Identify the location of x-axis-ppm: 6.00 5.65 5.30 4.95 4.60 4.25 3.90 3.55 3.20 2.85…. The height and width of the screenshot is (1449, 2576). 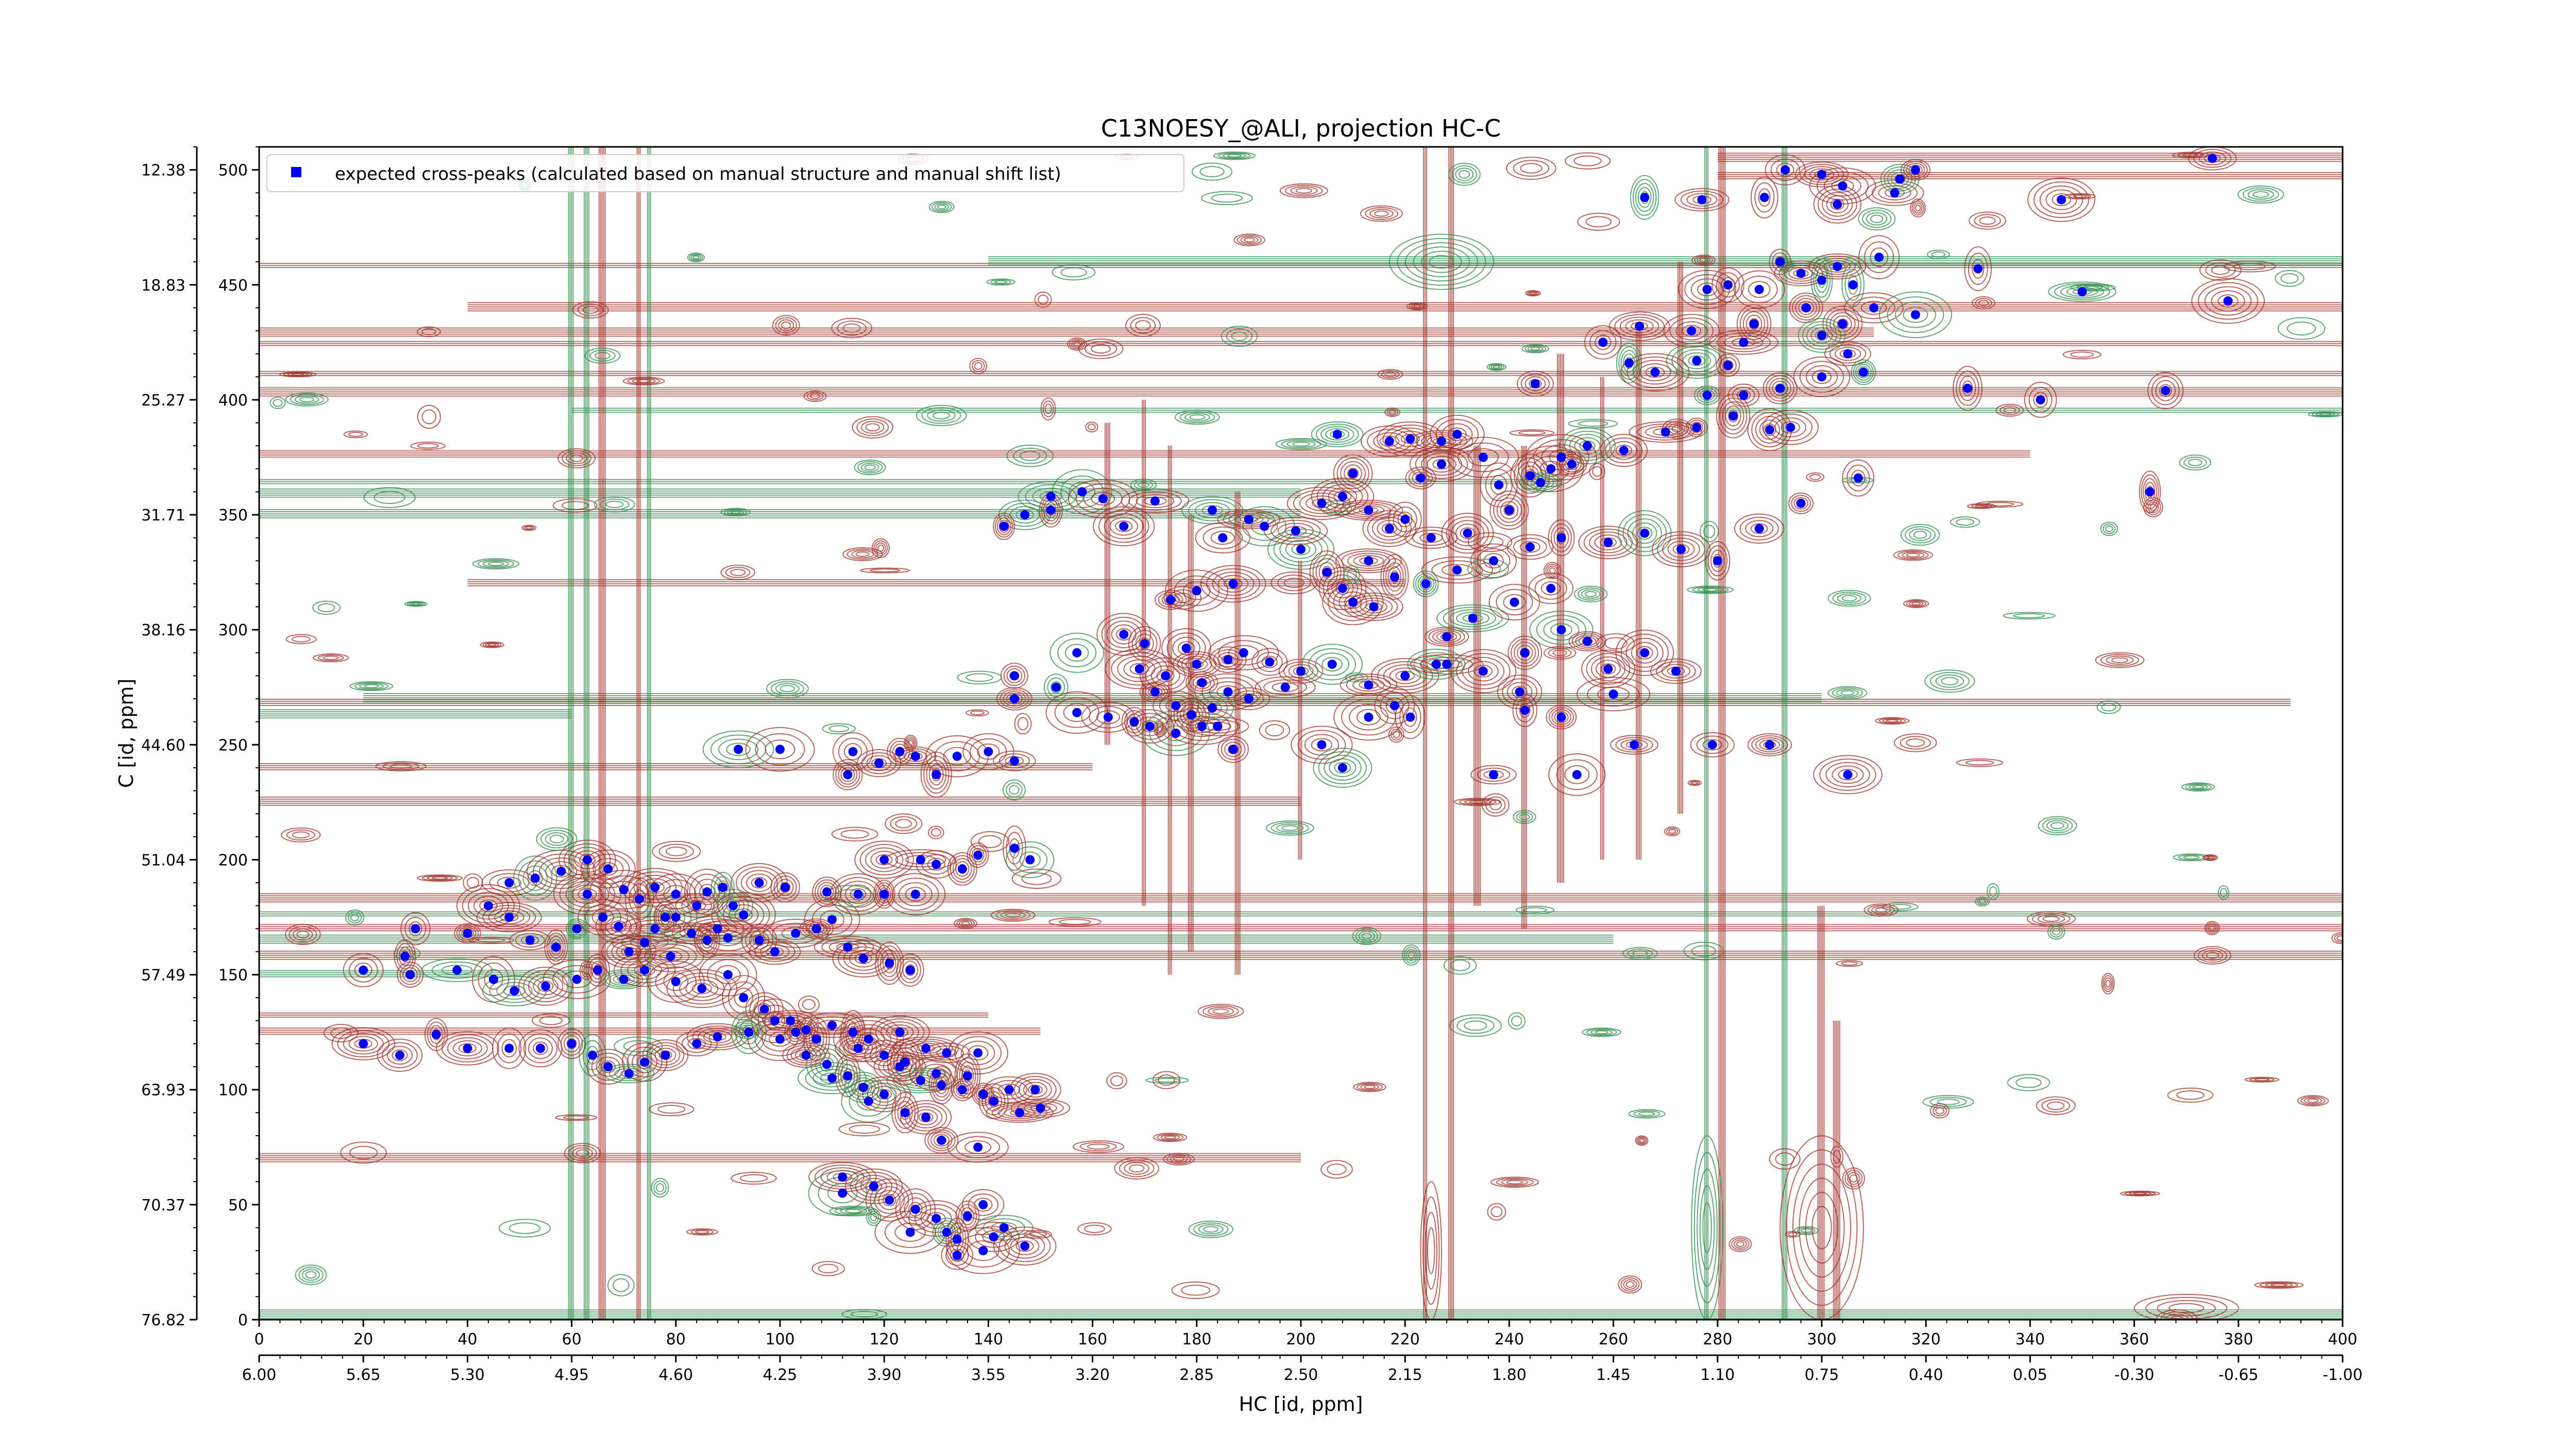
(1302, 1369).